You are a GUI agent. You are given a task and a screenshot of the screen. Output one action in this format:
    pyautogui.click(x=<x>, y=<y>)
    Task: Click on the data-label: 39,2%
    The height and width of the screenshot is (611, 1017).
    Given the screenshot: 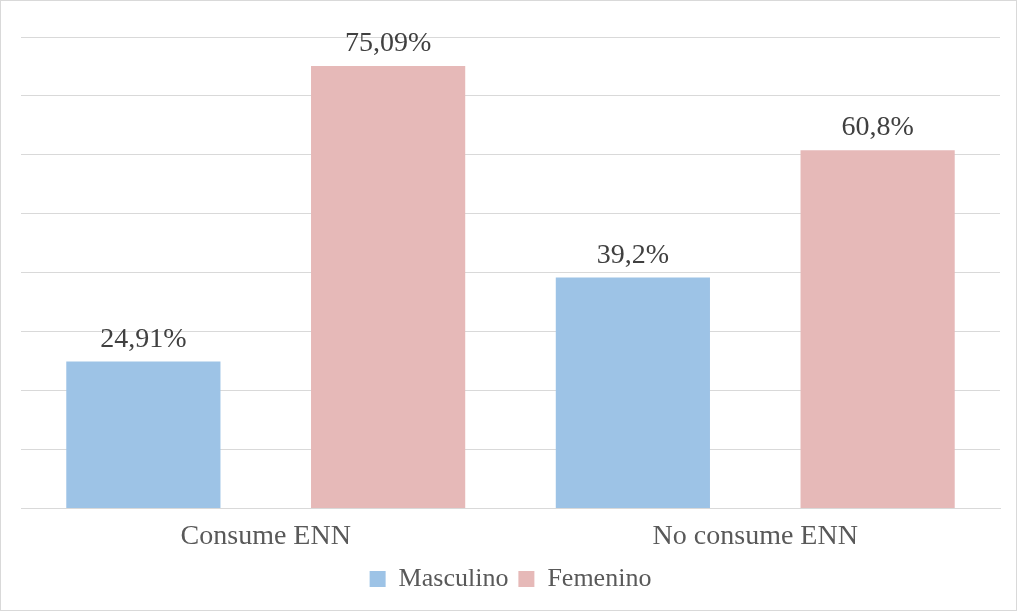 What is the action you would take?
    pyautogui.click(x=633, y=253)
    